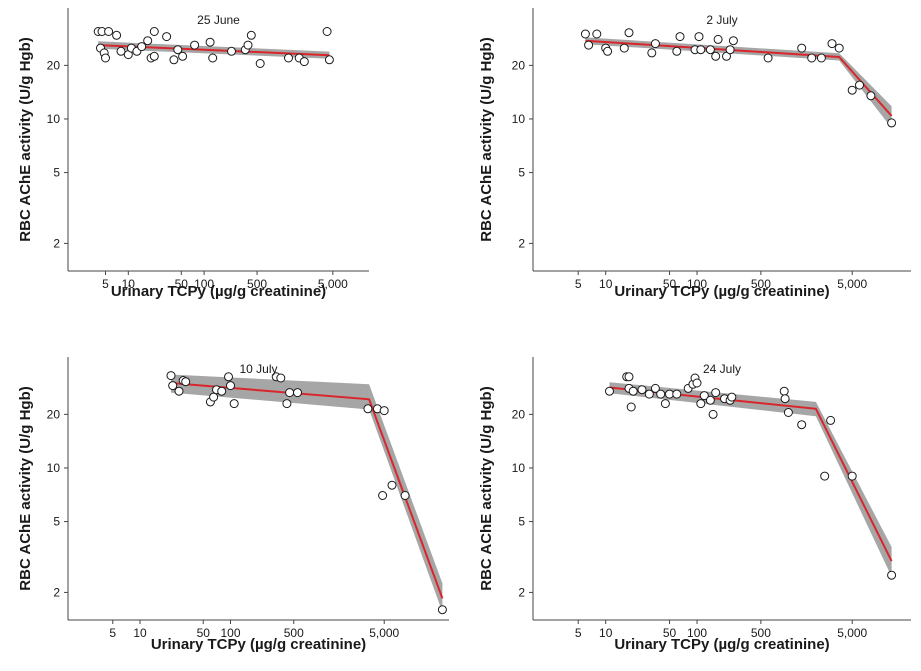 This screenshot has height=671, width=921. Describe the element at coordinates (258, 369) in the screenshot. I see `panel-title: 10 July` at that location.